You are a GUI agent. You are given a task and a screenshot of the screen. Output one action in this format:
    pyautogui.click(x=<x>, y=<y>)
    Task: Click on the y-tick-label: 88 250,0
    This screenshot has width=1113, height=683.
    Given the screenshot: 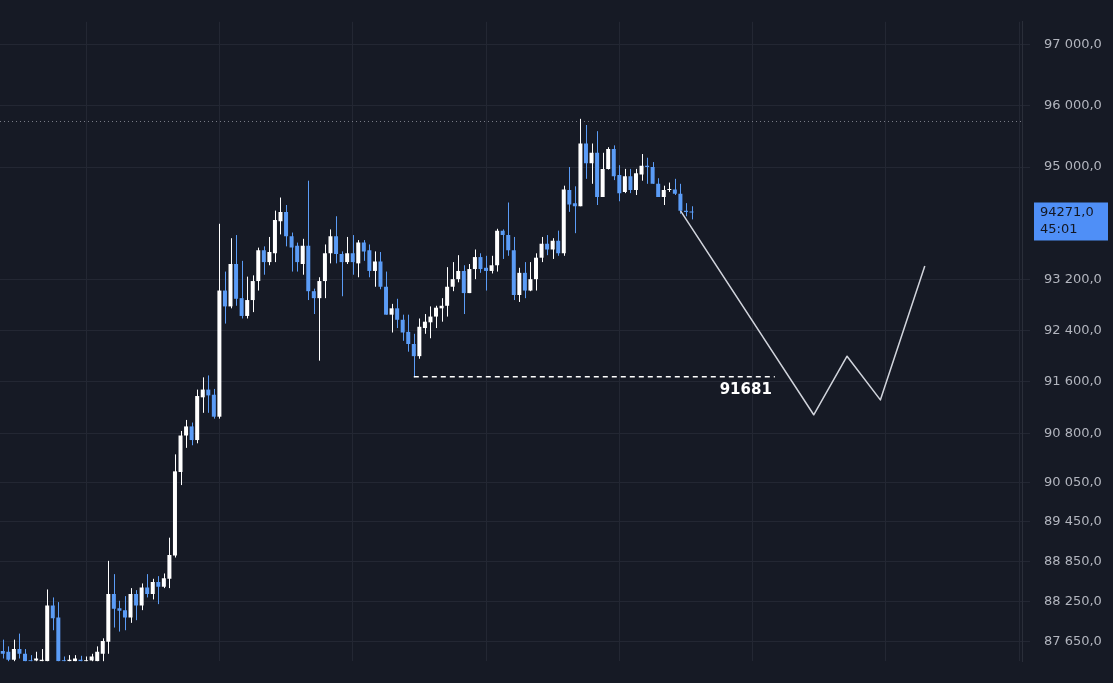 What is the action you would take?
    pyautogui.click(x=1073, y=600)
    